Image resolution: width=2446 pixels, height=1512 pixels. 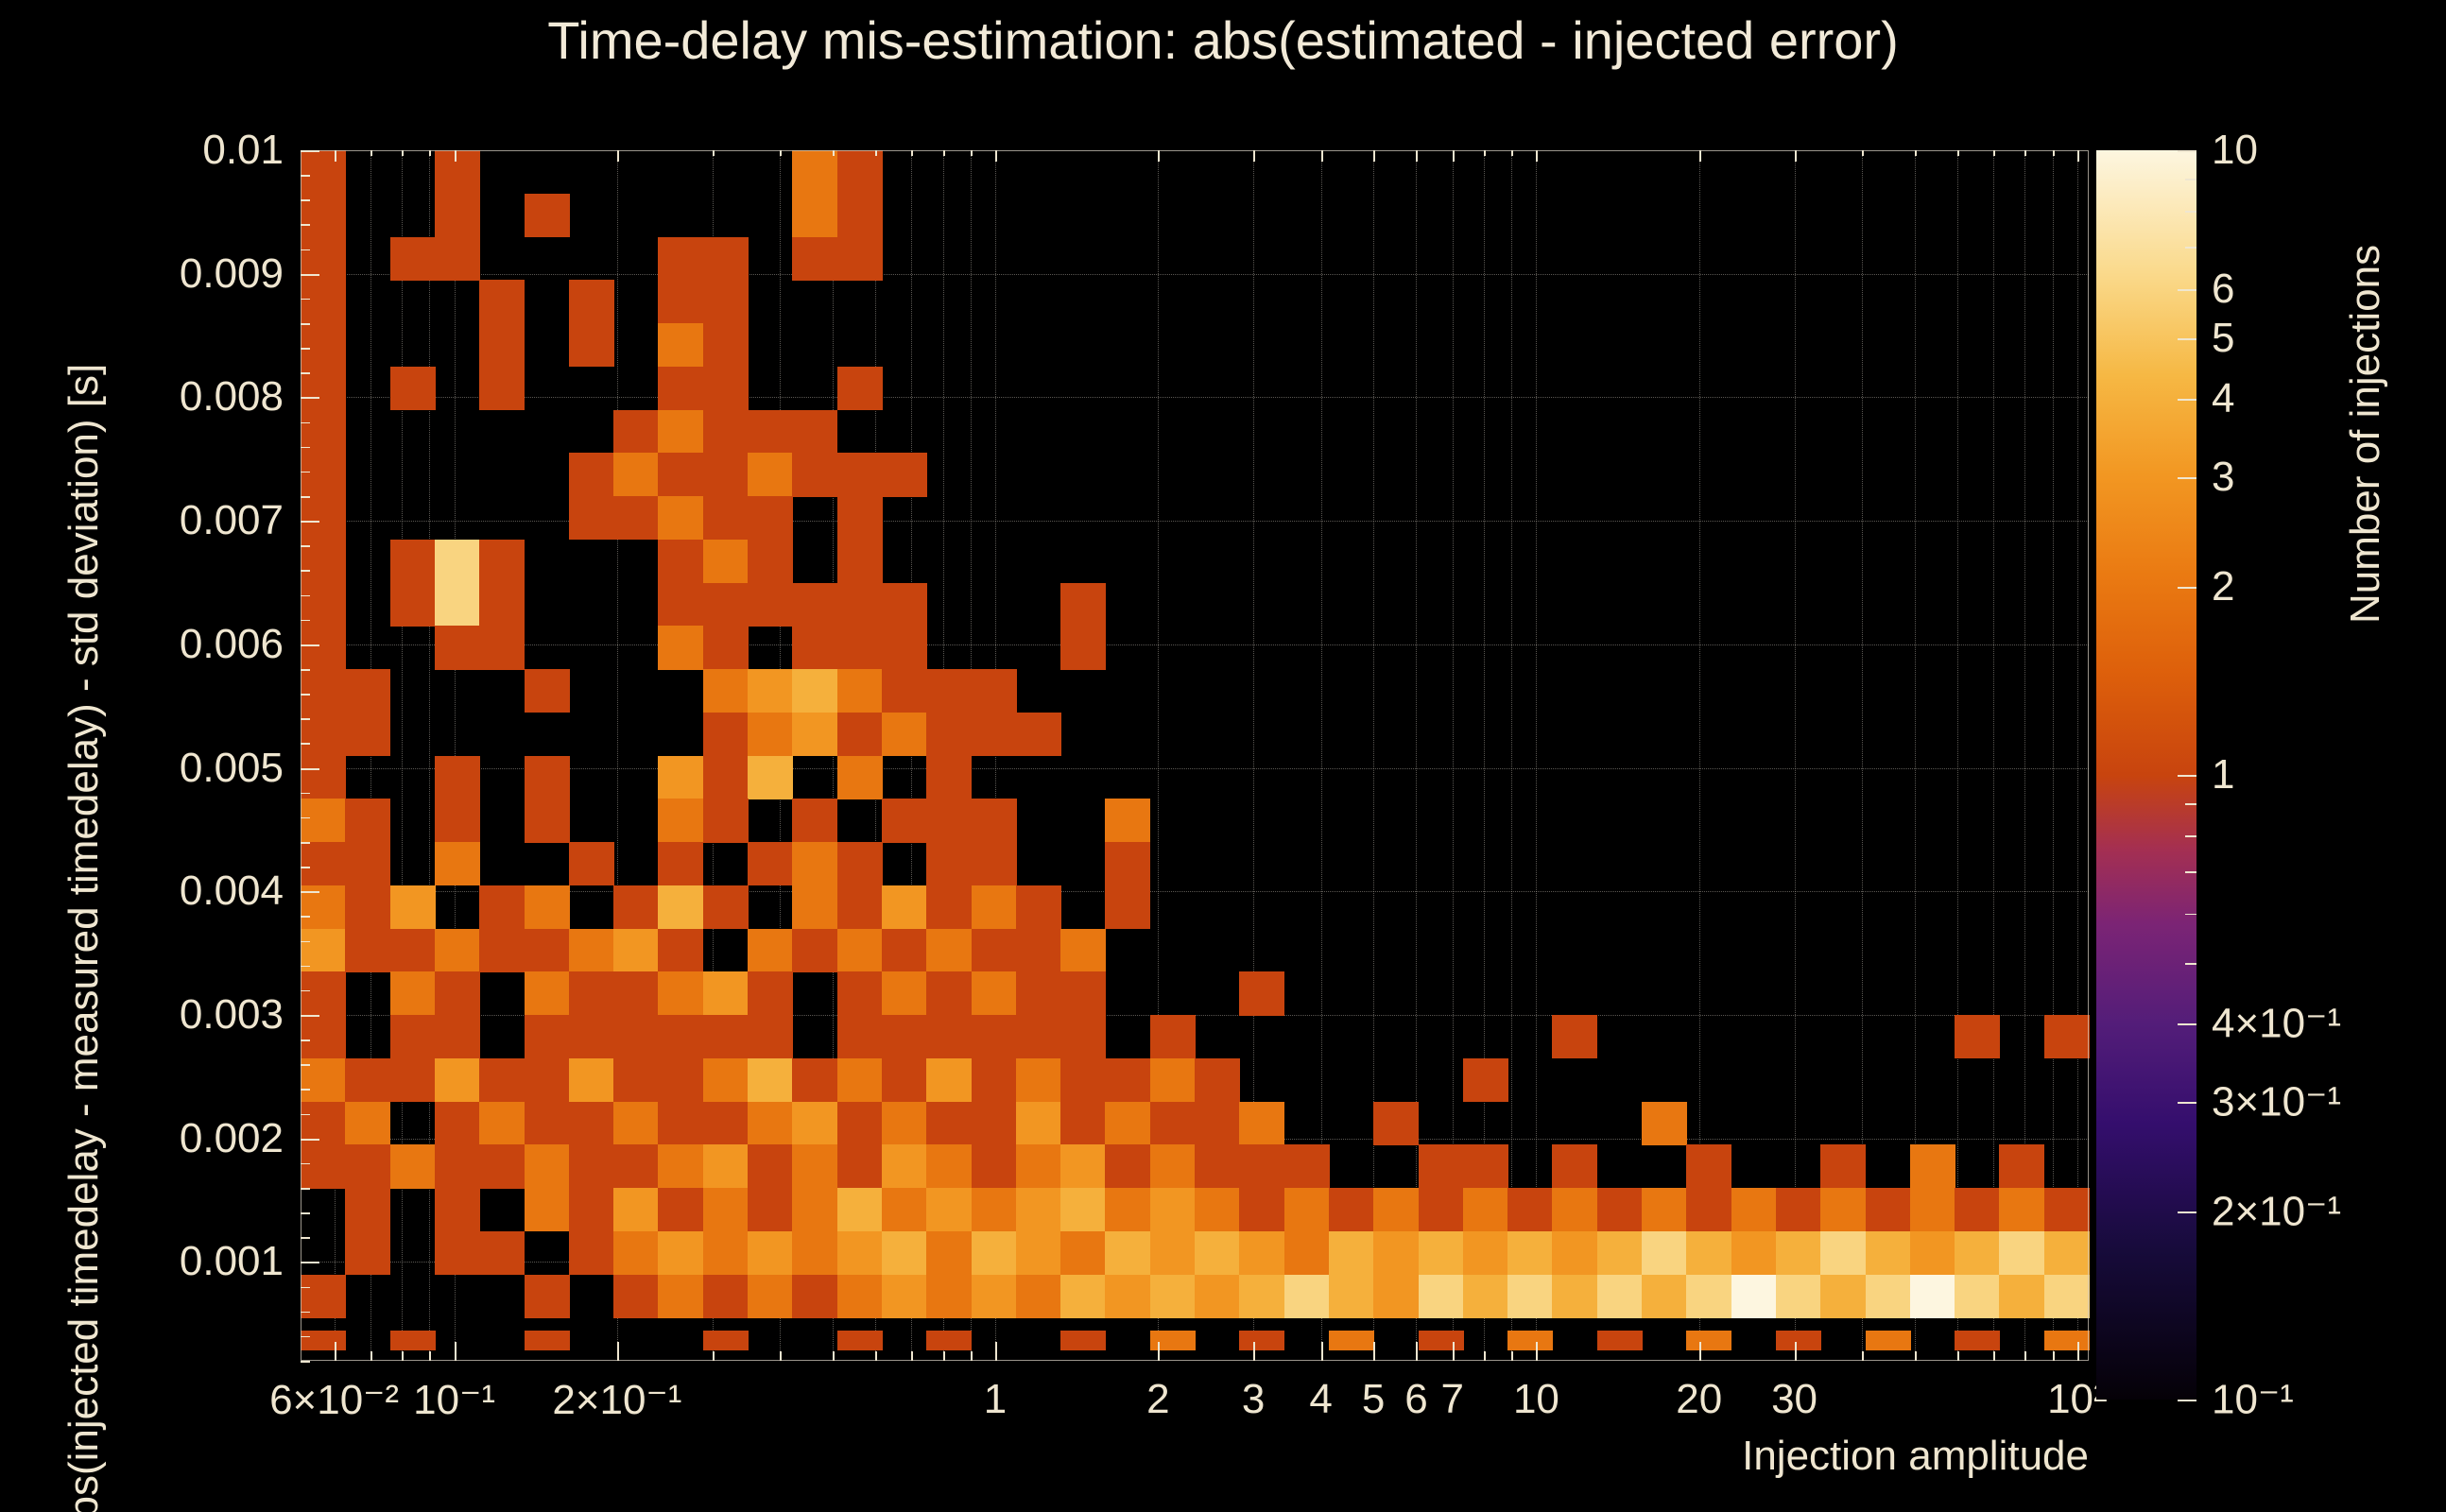 I want to click on z-axis-title: Number of injections, so click(x=2365, y=434).